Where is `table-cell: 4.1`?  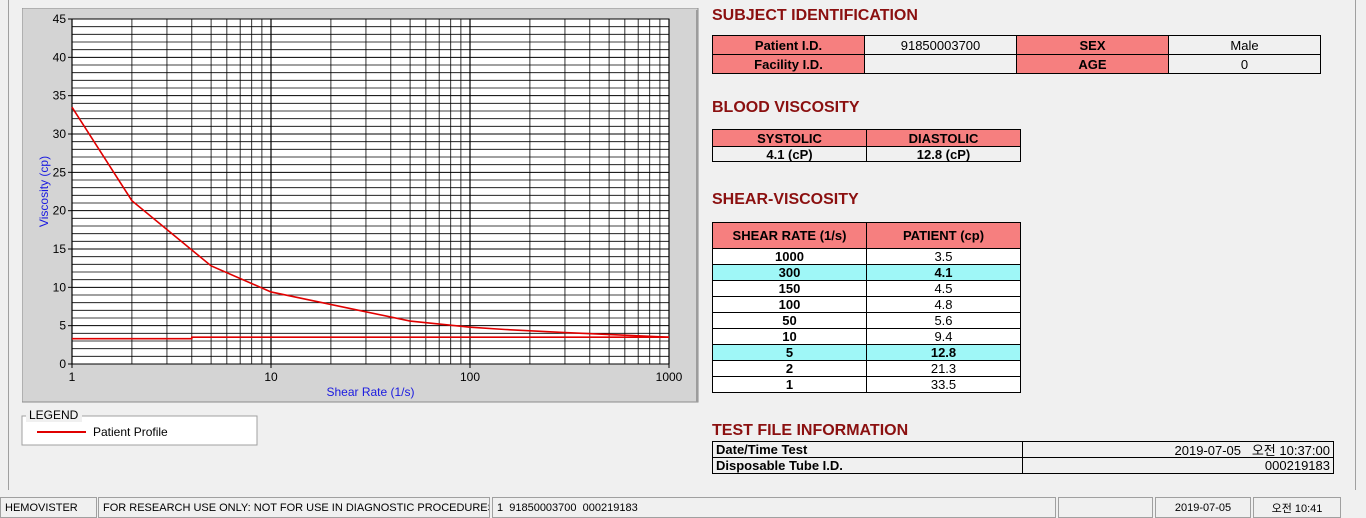 table-cell: 4.1 is located at coordinates (943, 272).